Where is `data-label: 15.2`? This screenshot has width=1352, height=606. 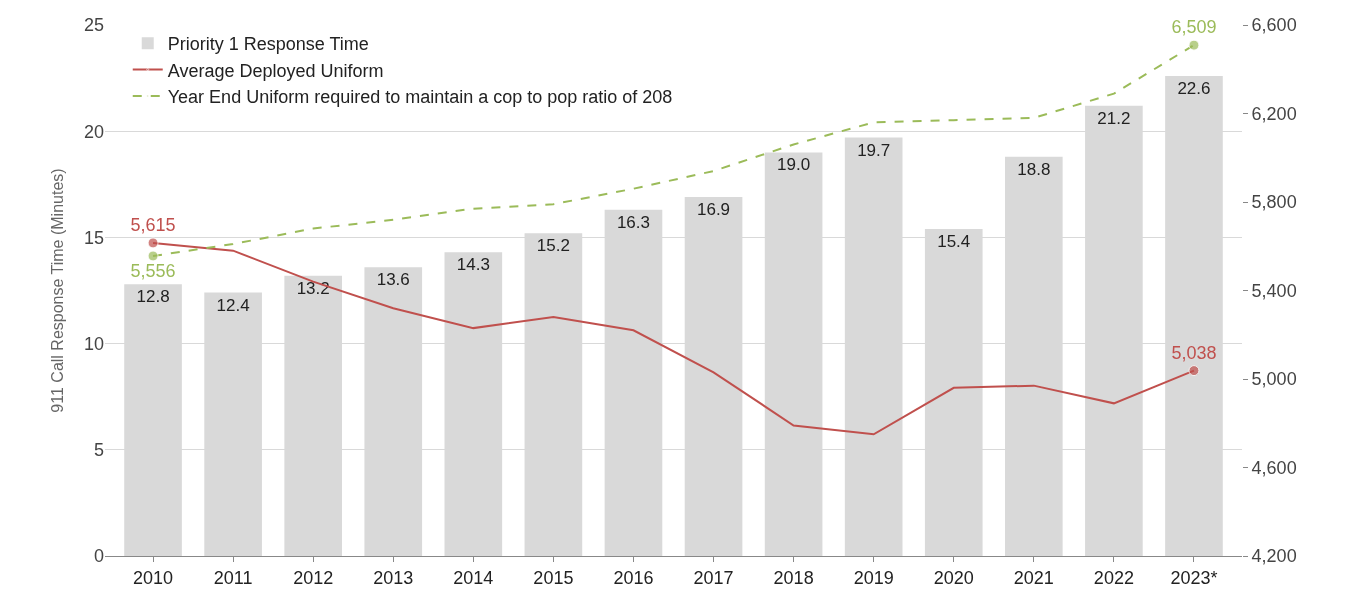 data-label: 15.2 is located at coordinates (553, 246).